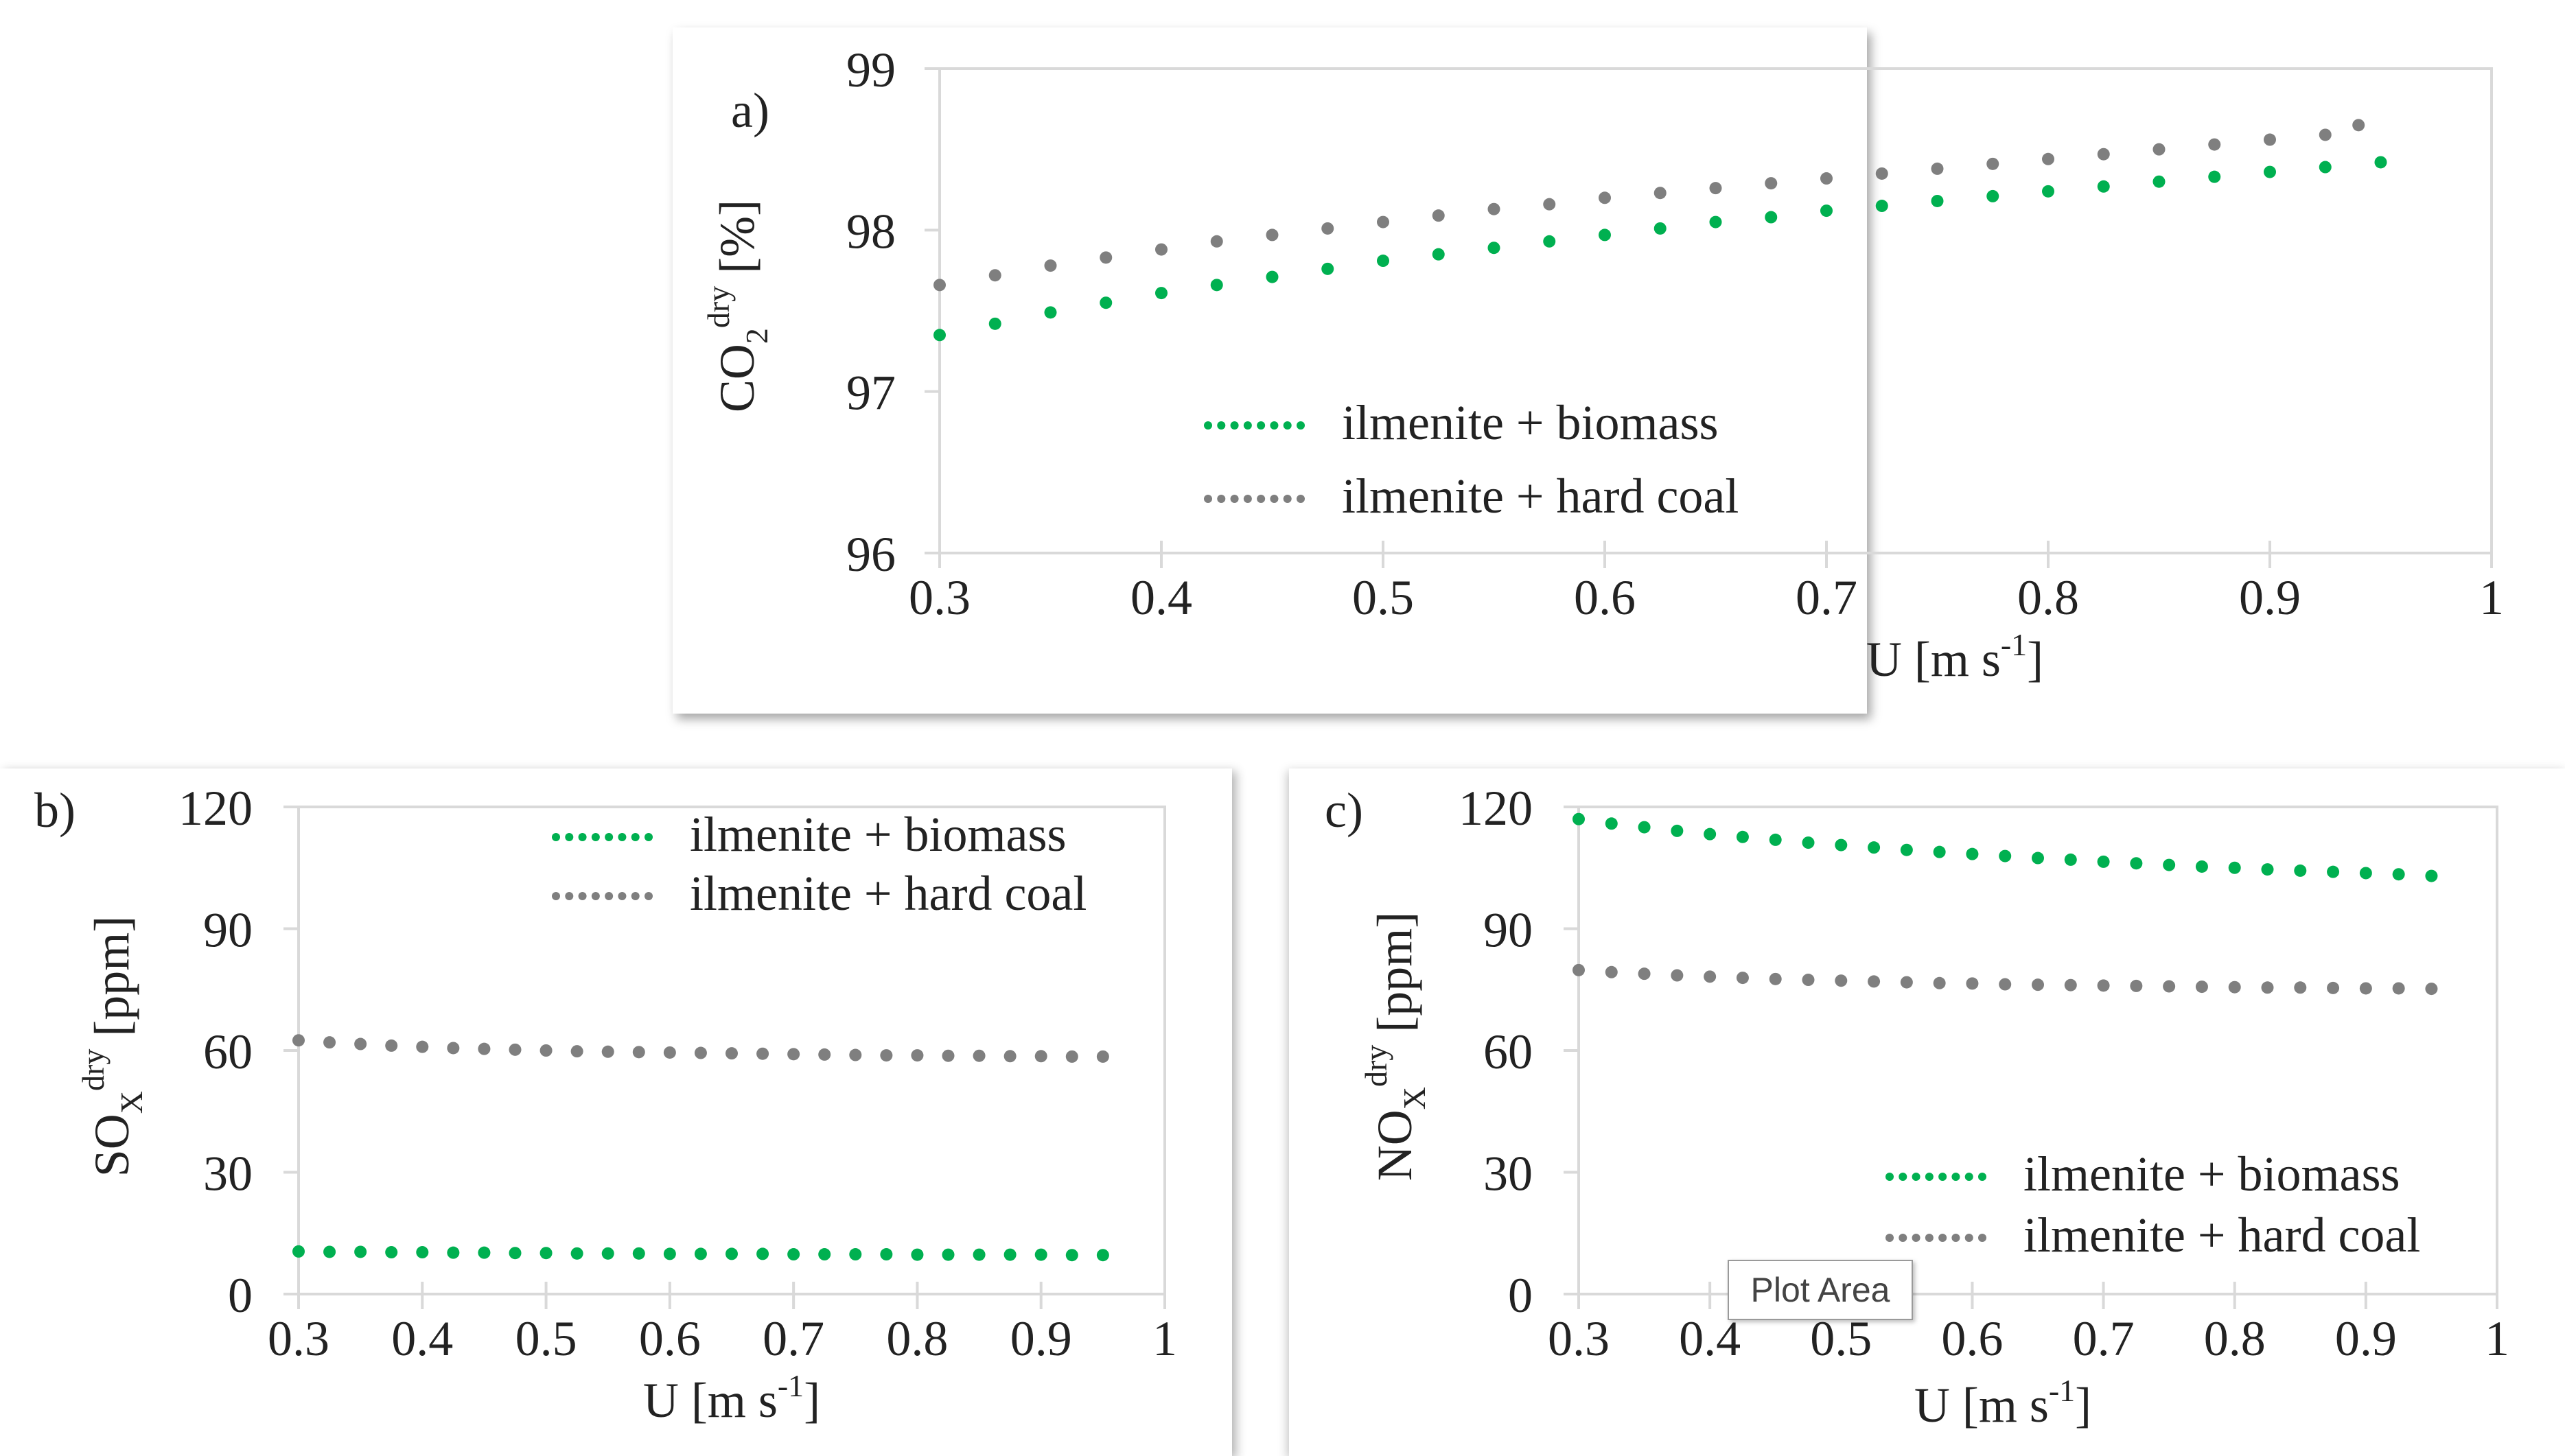 The image size is (2565, 1456). Describe the element at coordinates (731, 1398) in the screenshot. I see `x-axis-label: U [m s-1]` at that location.